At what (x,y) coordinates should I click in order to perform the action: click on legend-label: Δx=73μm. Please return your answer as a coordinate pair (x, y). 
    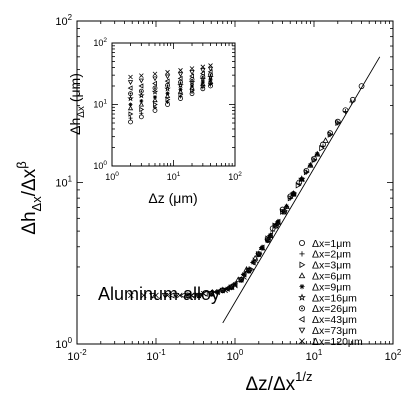
    Looking at the image, I should click on (334, 331).